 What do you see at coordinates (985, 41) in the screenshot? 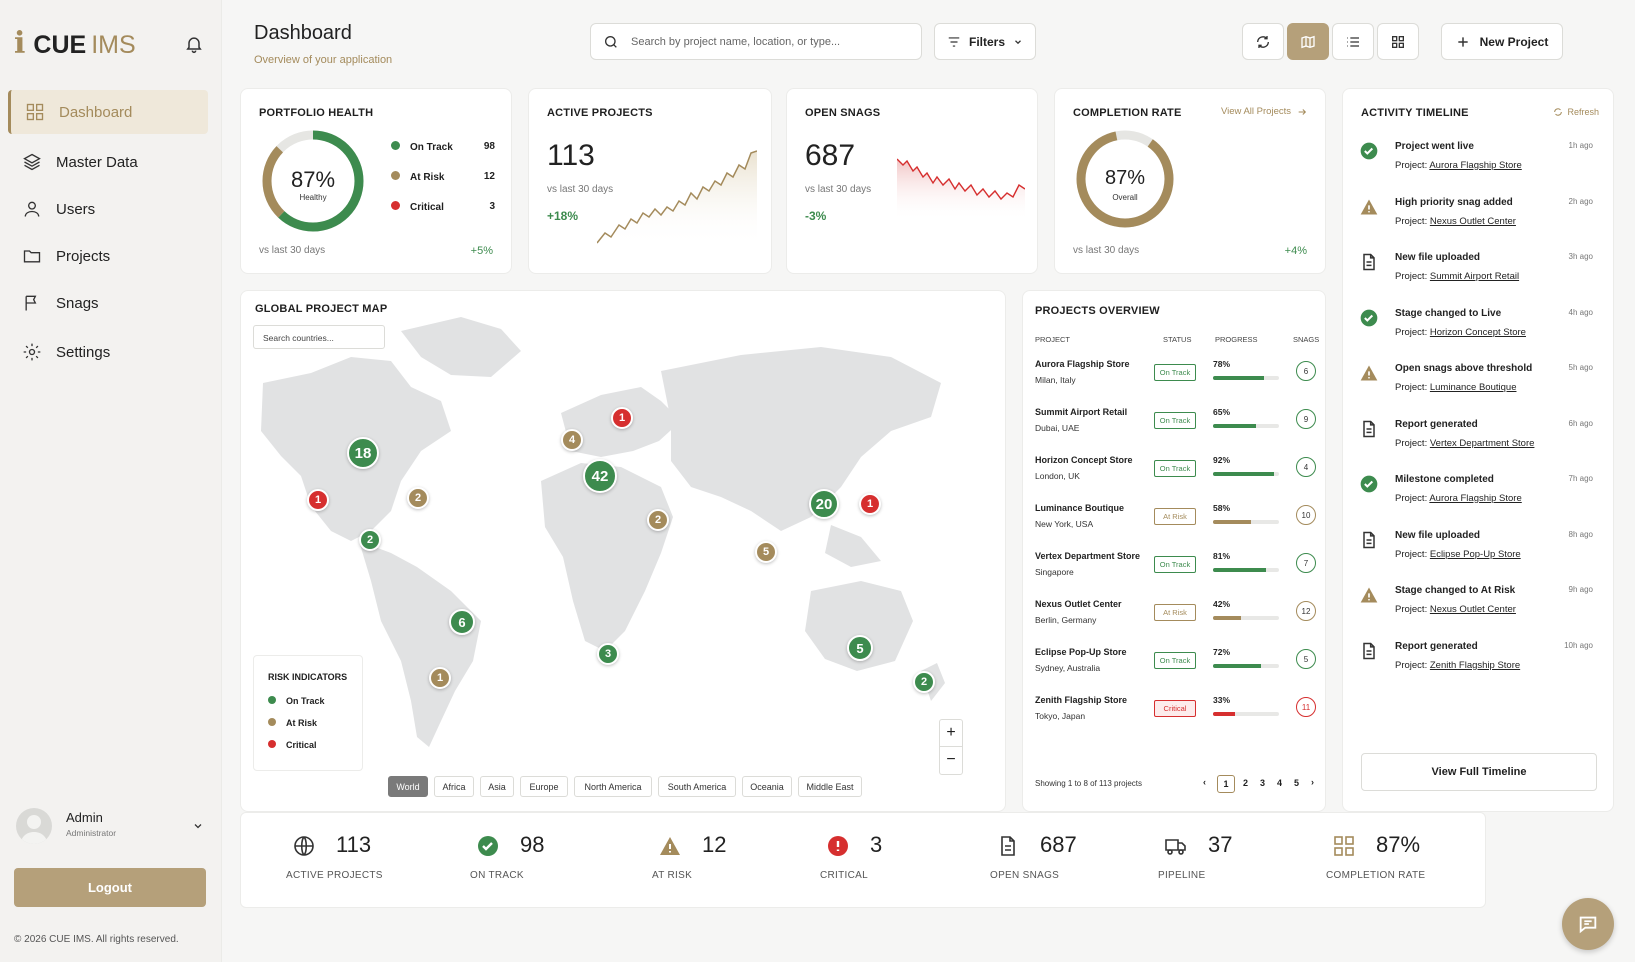
I see `filters-button: Filters` at bounding box center [985, 41].